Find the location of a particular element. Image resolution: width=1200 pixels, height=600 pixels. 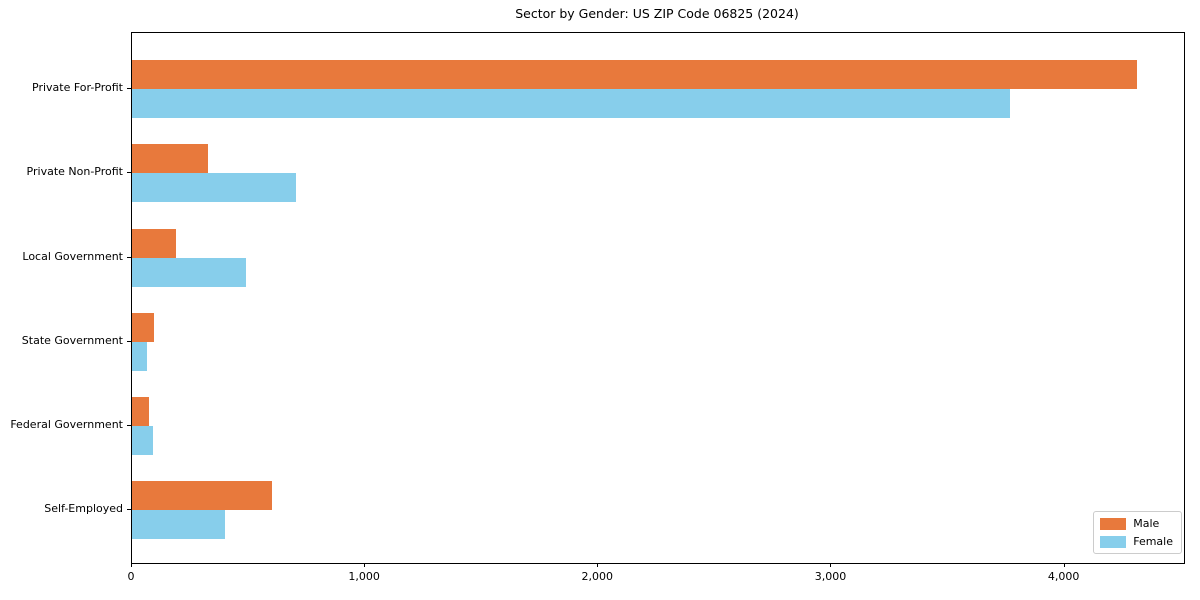

bar-female-federal-government is located at coordinates (142, 440).